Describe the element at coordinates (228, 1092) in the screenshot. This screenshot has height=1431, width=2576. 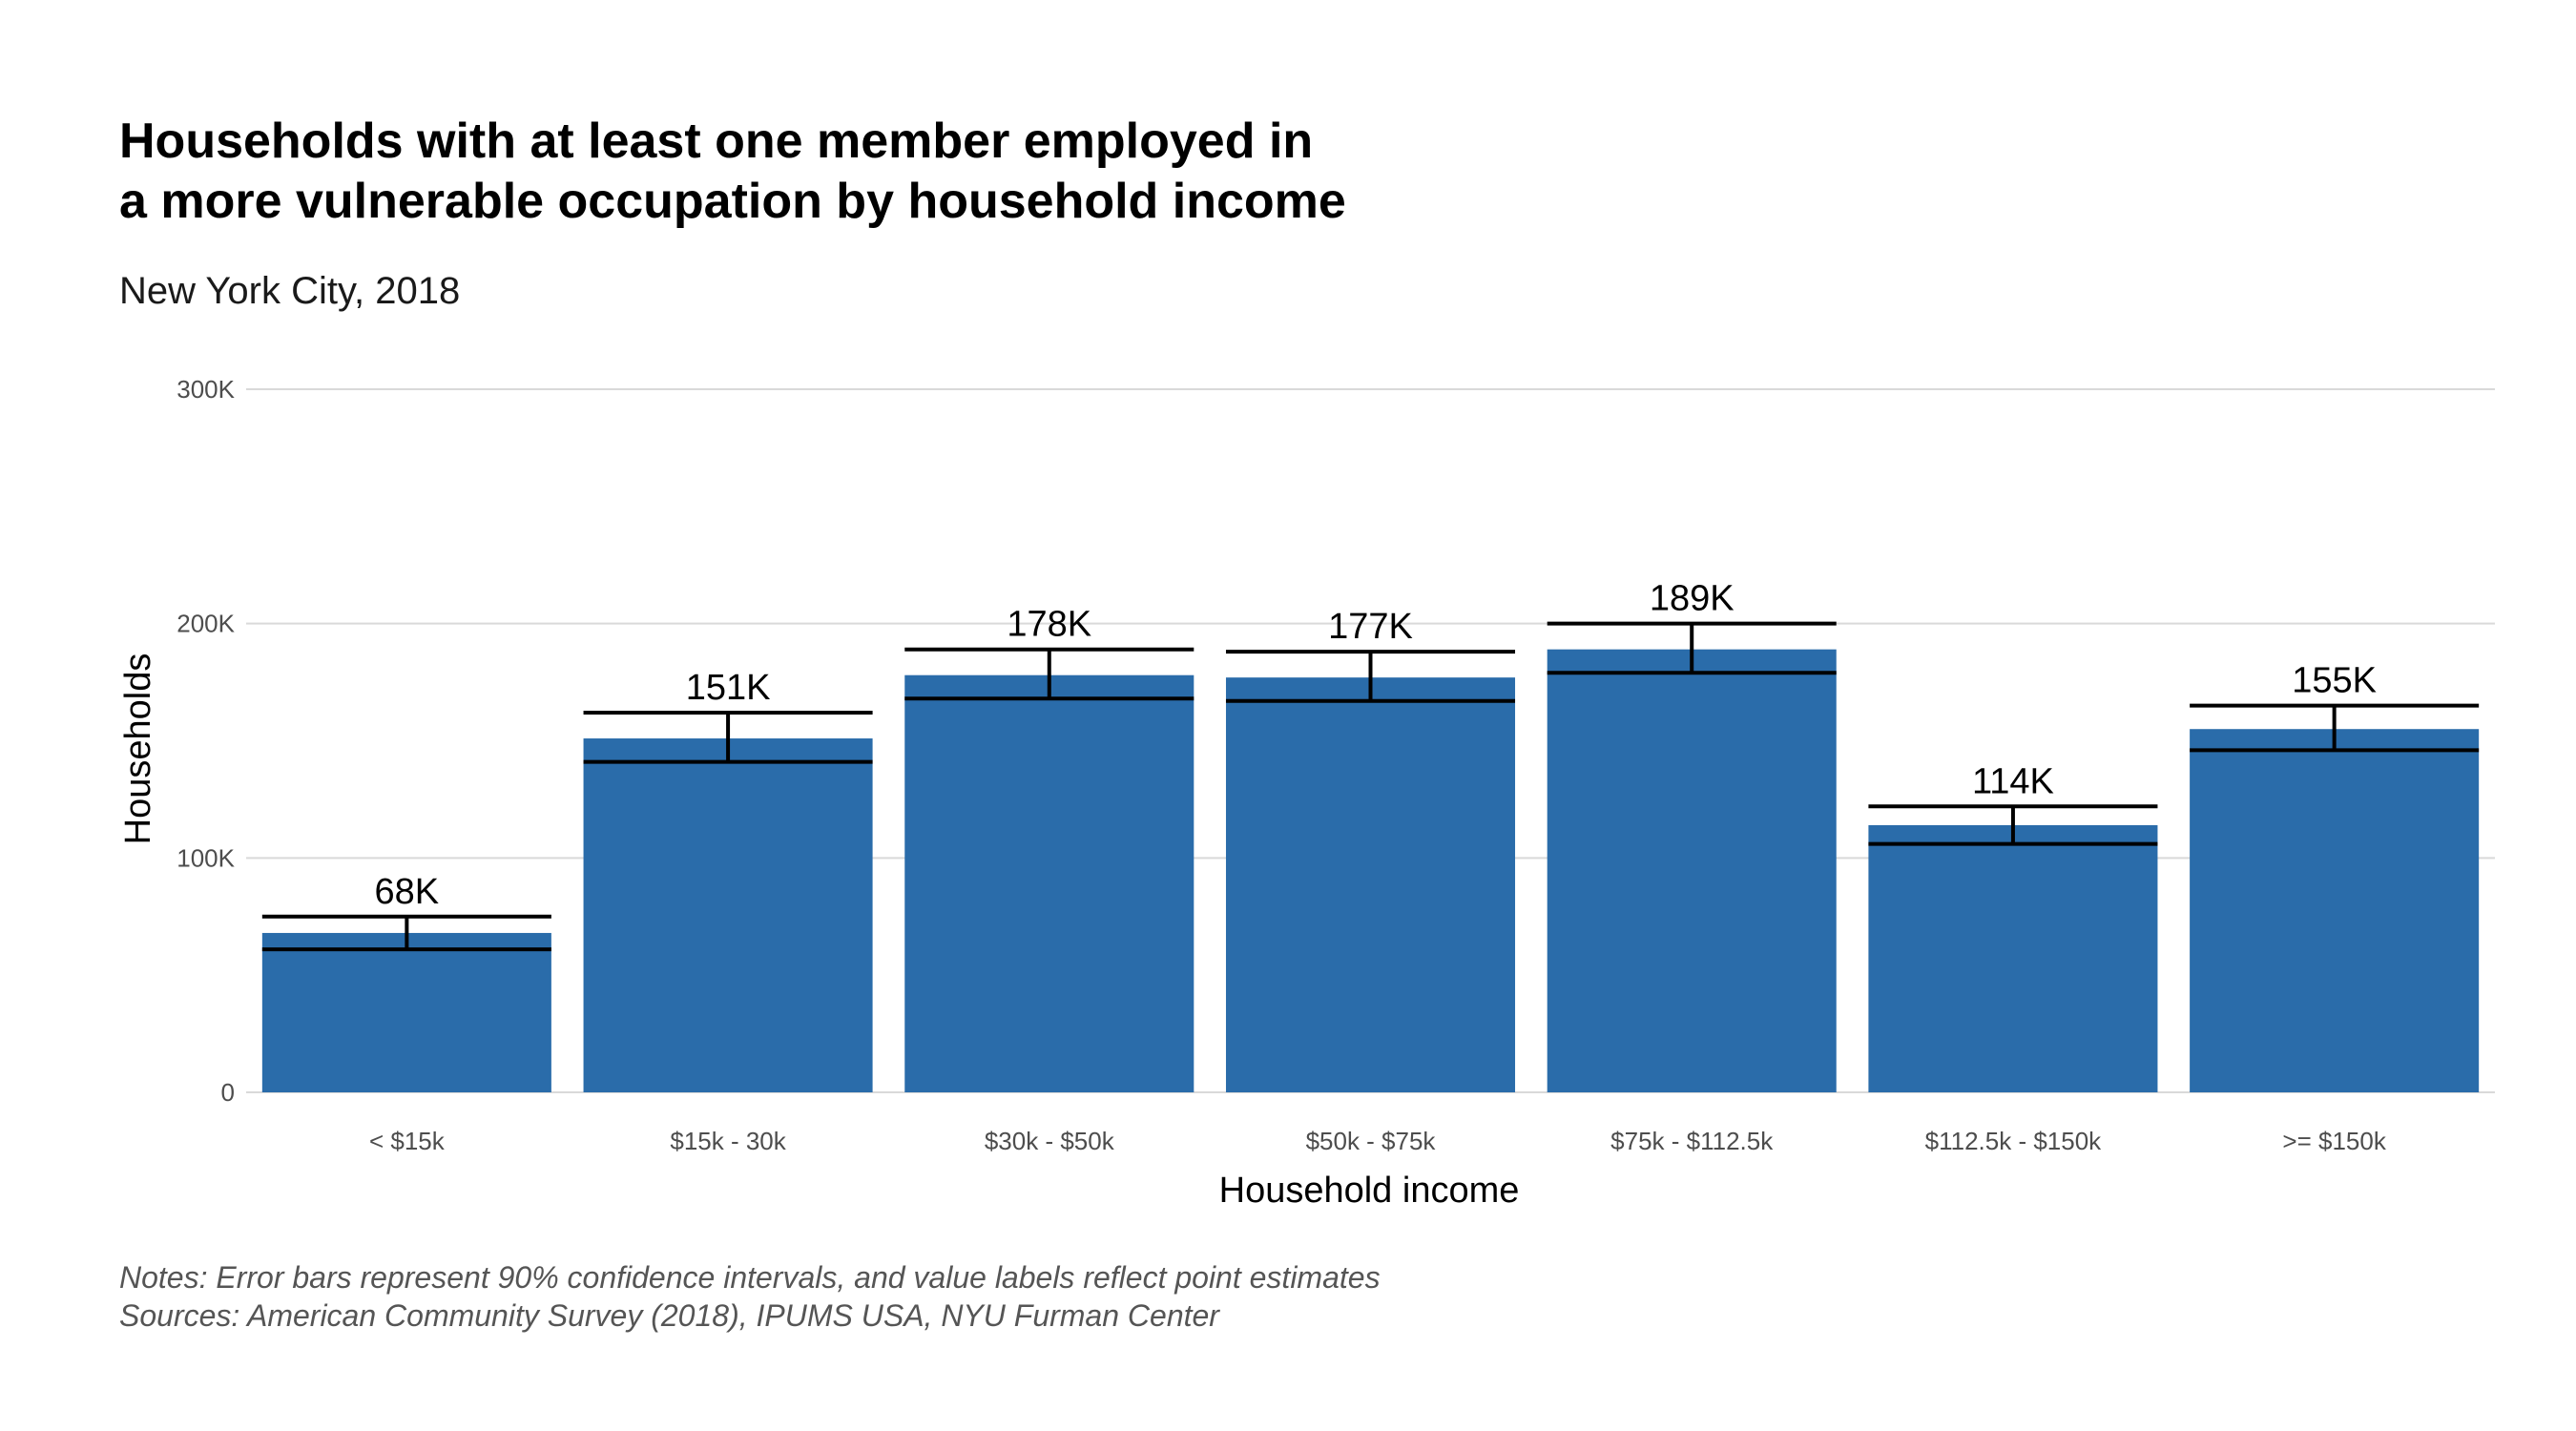
I see `y-tick-label-0: 0` at that location.